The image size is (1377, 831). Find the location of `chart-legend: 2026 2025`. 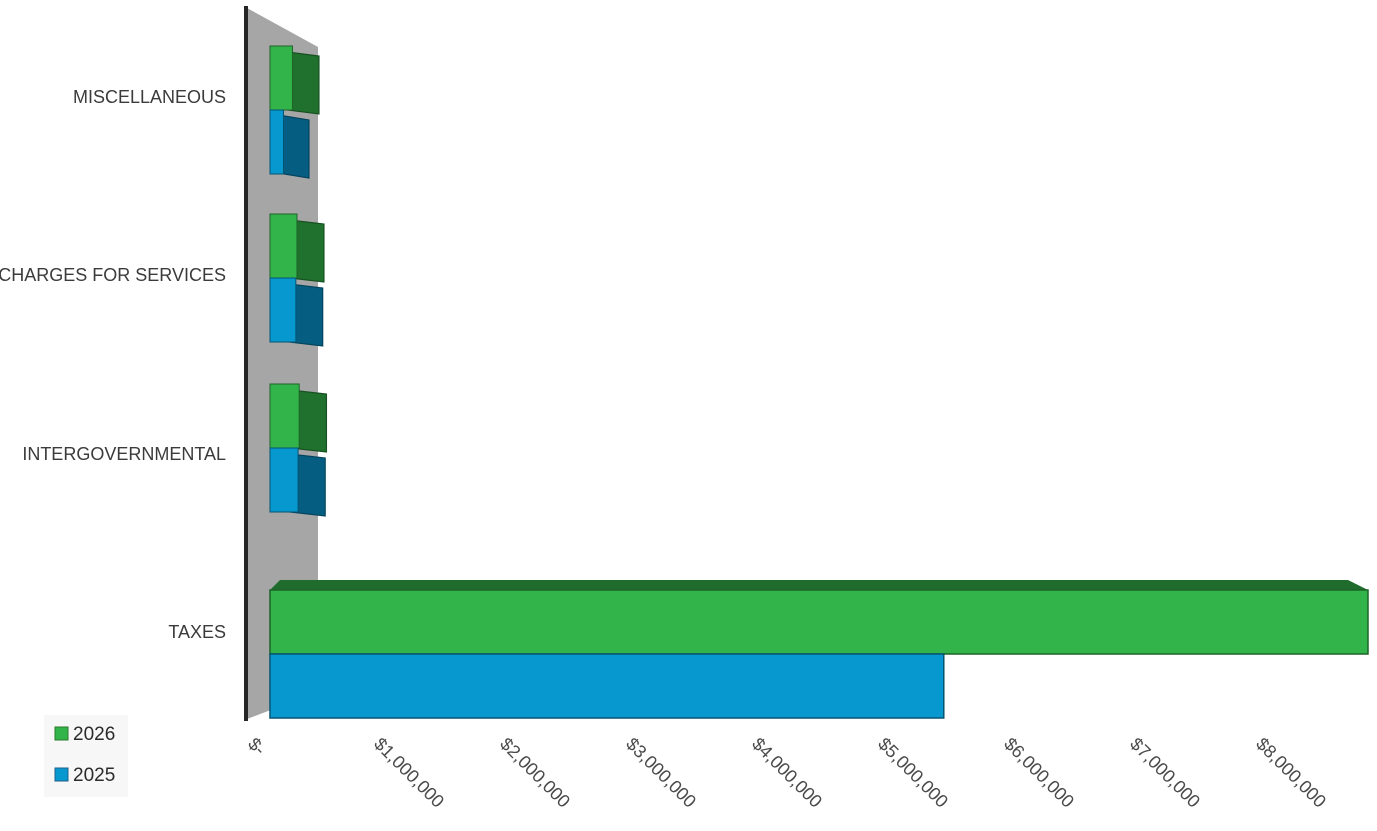

chart-legend: 2026 2025 is located at coordinates (86, 756).